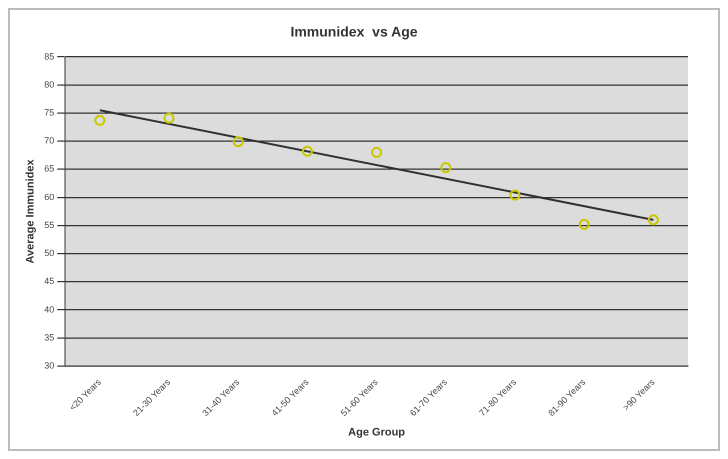 Image resolution: width=728 pixels, height=459 pixels. Describe the element at coordinates (30, 211) in the screenshot. I see `y-axis-title: Average Immunidex` at that location.